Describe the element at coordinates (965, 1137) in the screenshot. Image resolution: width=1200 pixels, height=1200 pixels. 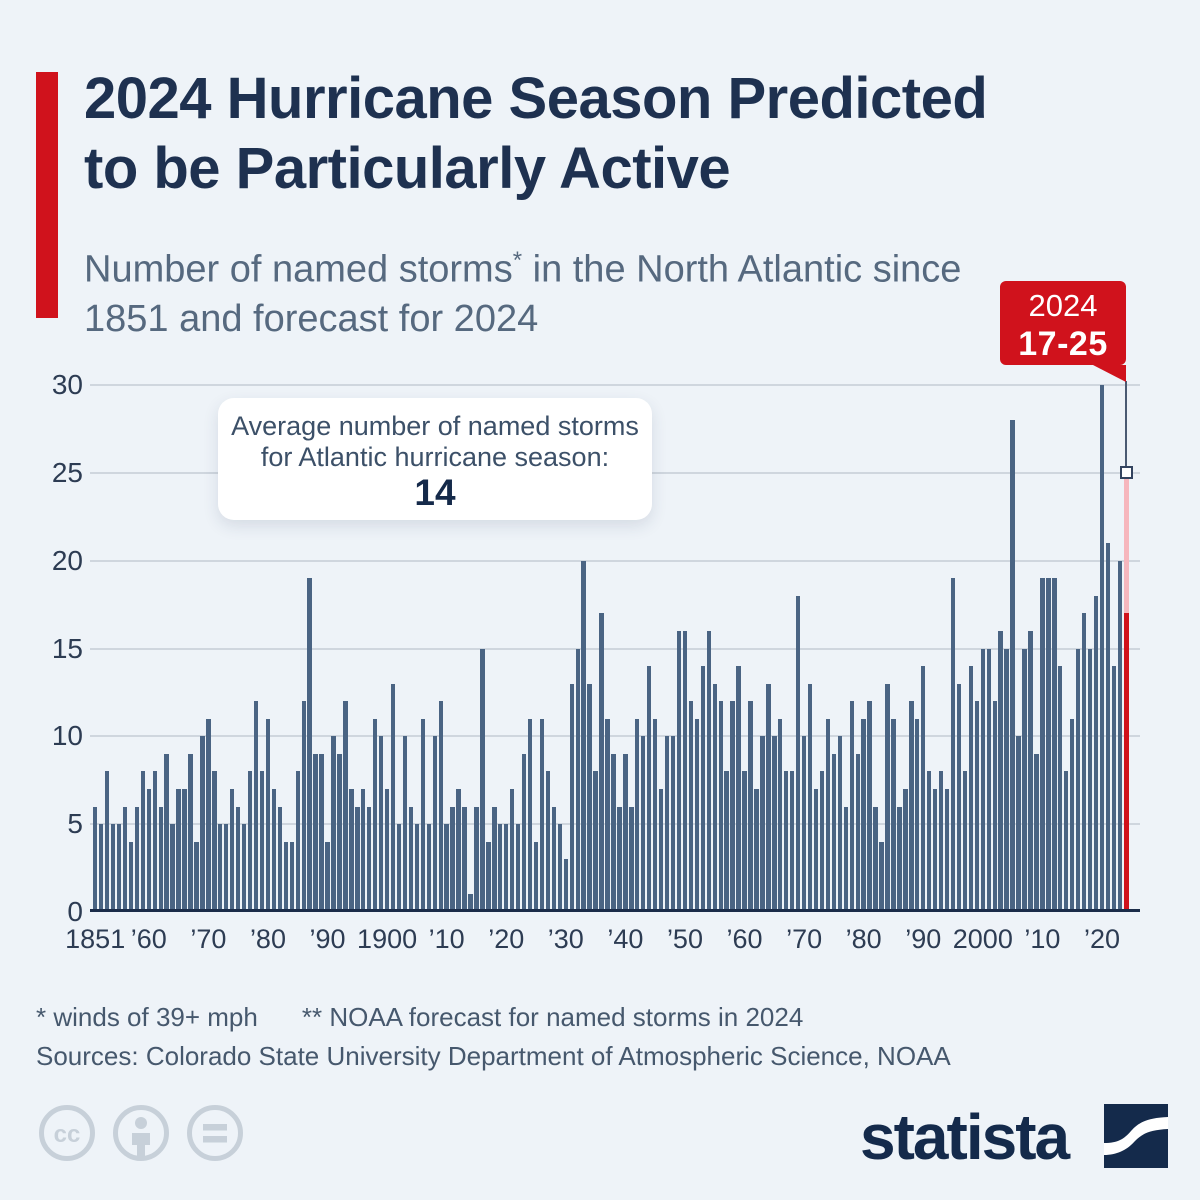
I see `statista-wordmark: statista` at that location.